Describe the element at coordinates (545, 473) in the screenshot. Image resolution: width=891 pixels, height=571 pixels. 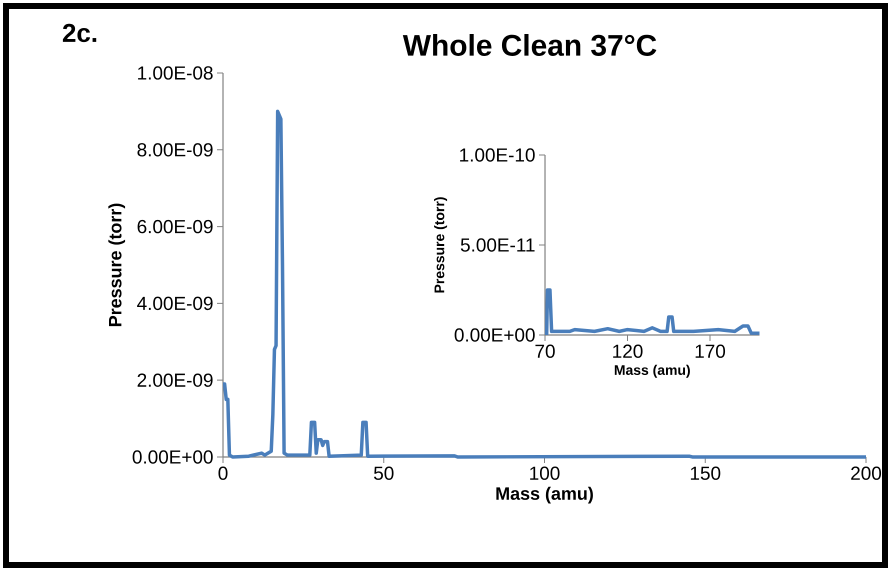
I see `x-tick-label: 100` at that location.